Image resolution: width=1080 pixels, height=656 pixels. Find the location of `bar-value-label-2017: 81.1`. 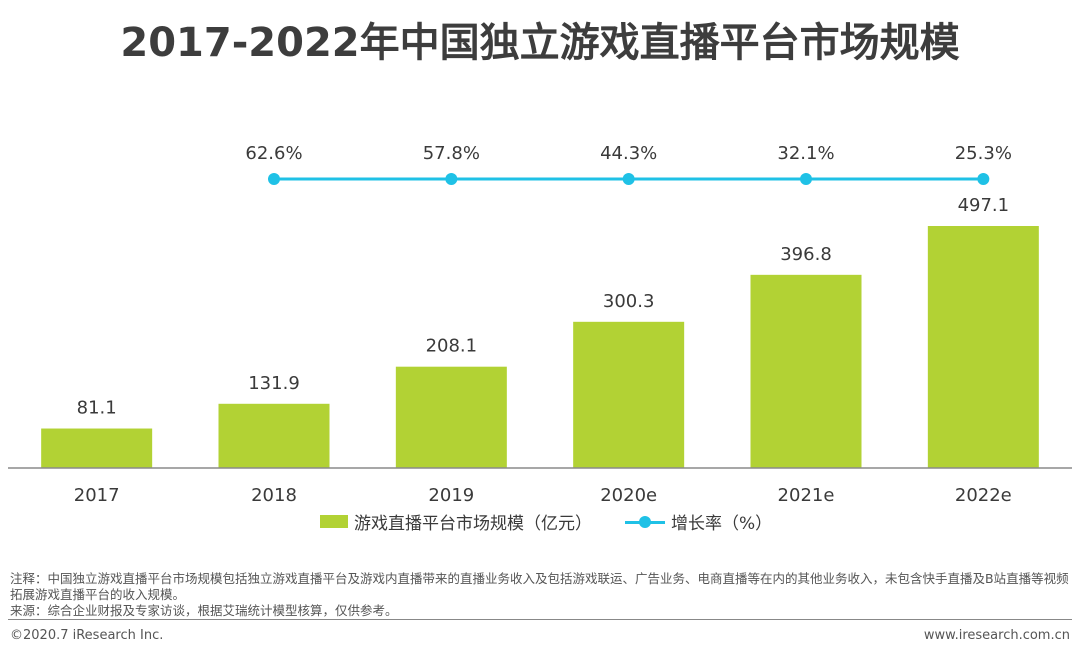

bar-value-label-2017: 81.1 is located at coordinates (97, 408).